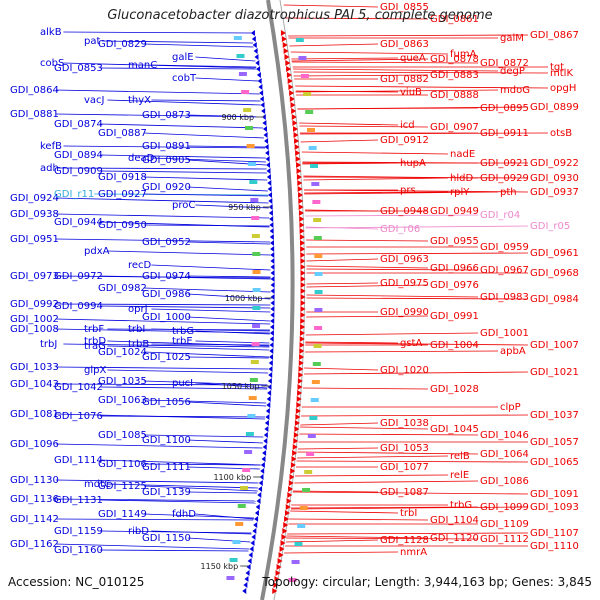 The image size is (600, 600). Describe the element at coordinates (34, 519) in the screenshot. I see `left-gene-label: GDI_1142` at that location.